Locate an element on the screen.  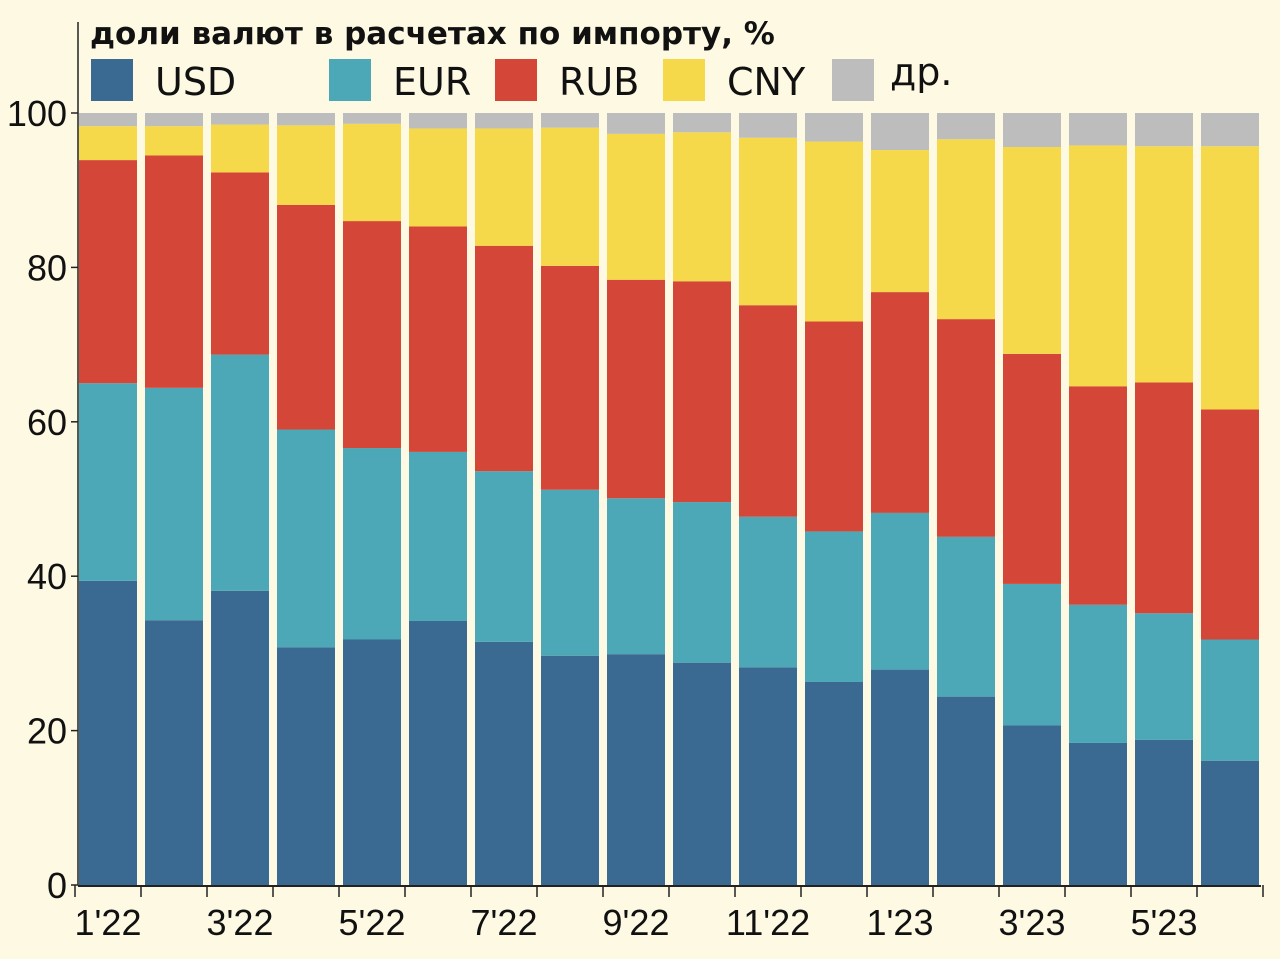
bar-segment-USD-2'22 is located at coordinates (174, 752).